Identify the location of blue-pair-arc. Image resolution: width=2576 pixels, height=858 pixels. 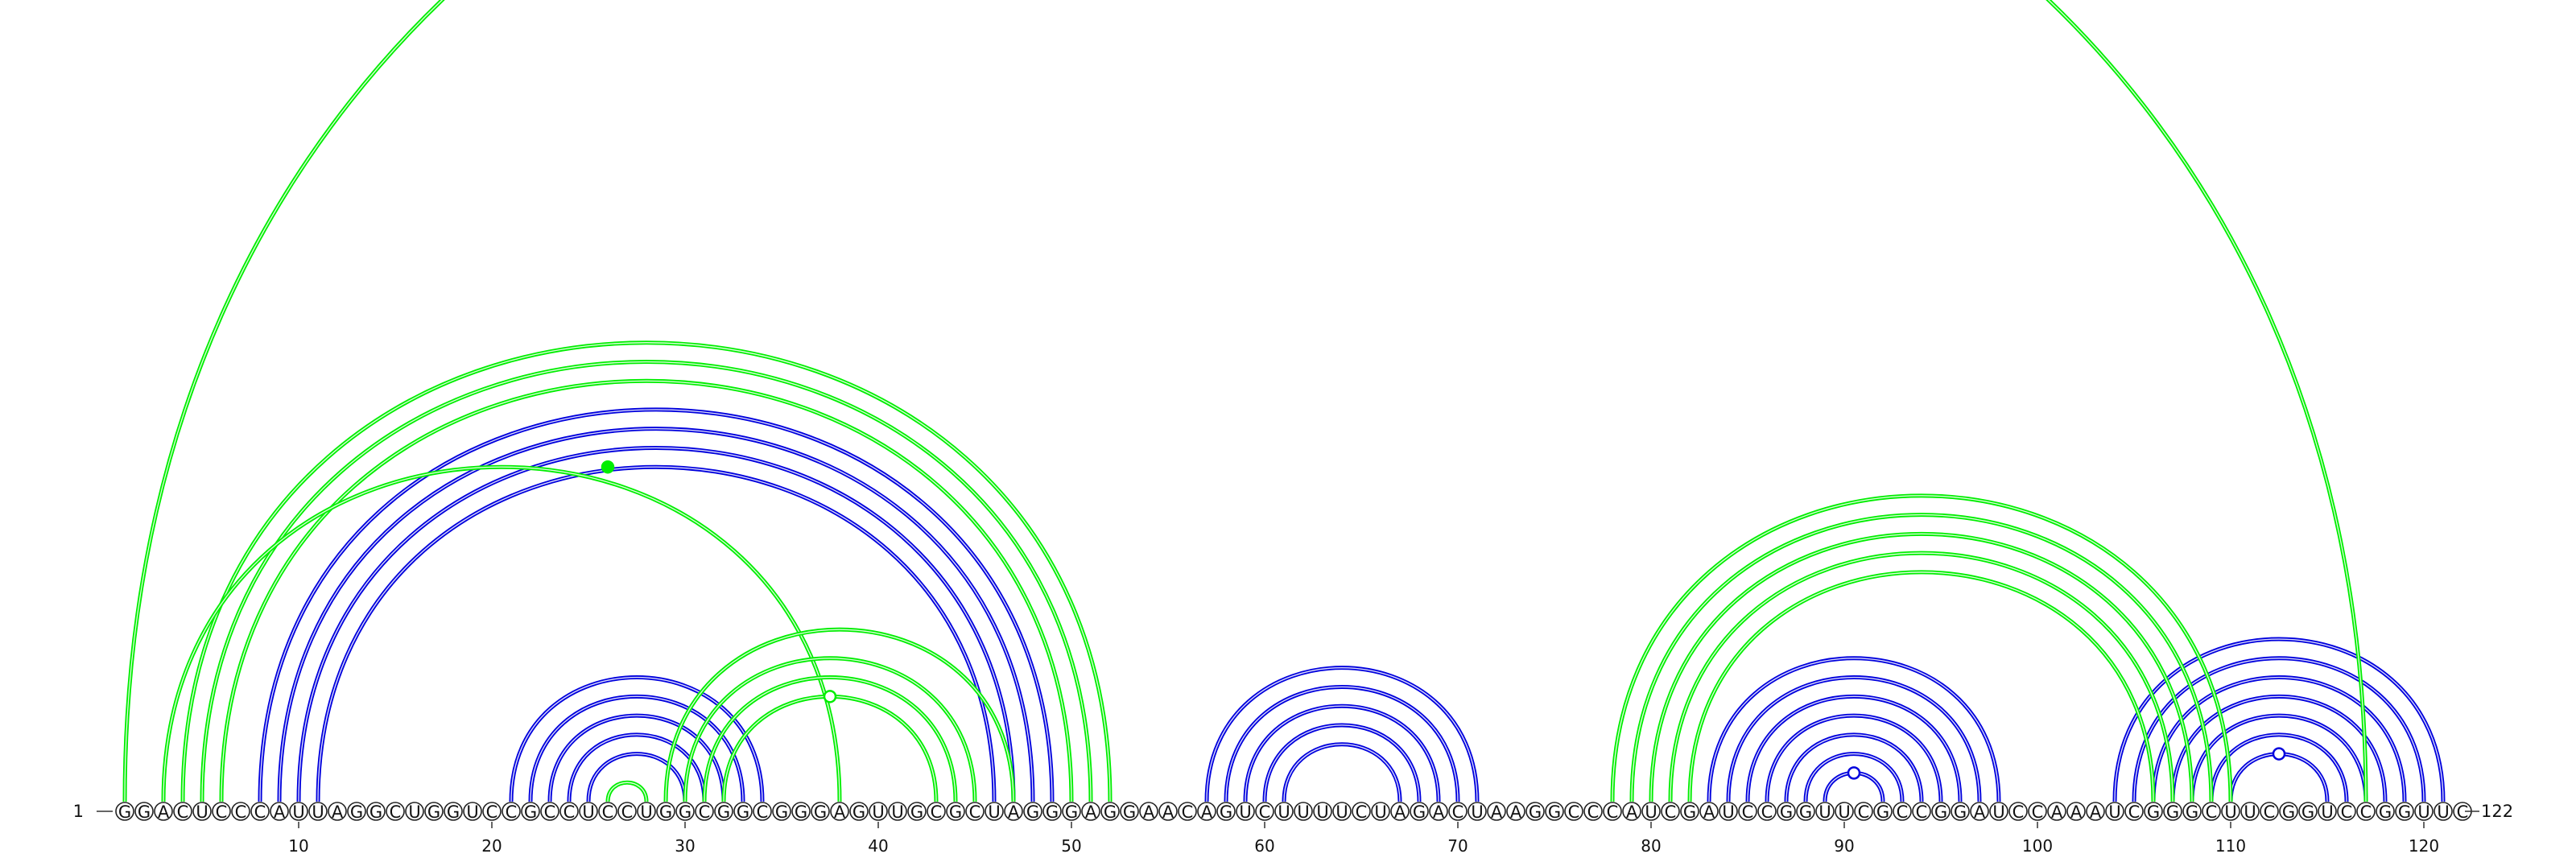
(1342, 763).